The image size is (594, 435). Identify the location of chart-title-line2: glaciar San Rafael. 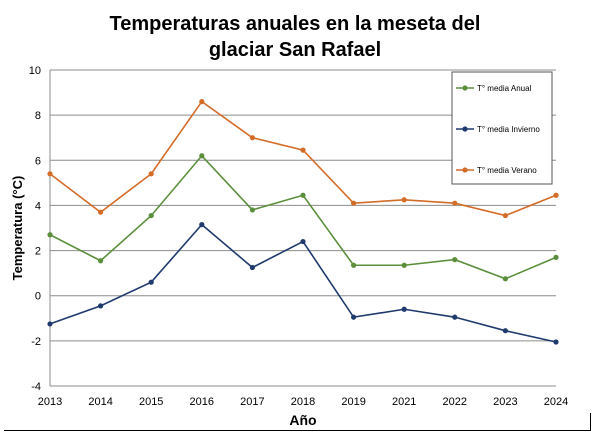
(295, 50).